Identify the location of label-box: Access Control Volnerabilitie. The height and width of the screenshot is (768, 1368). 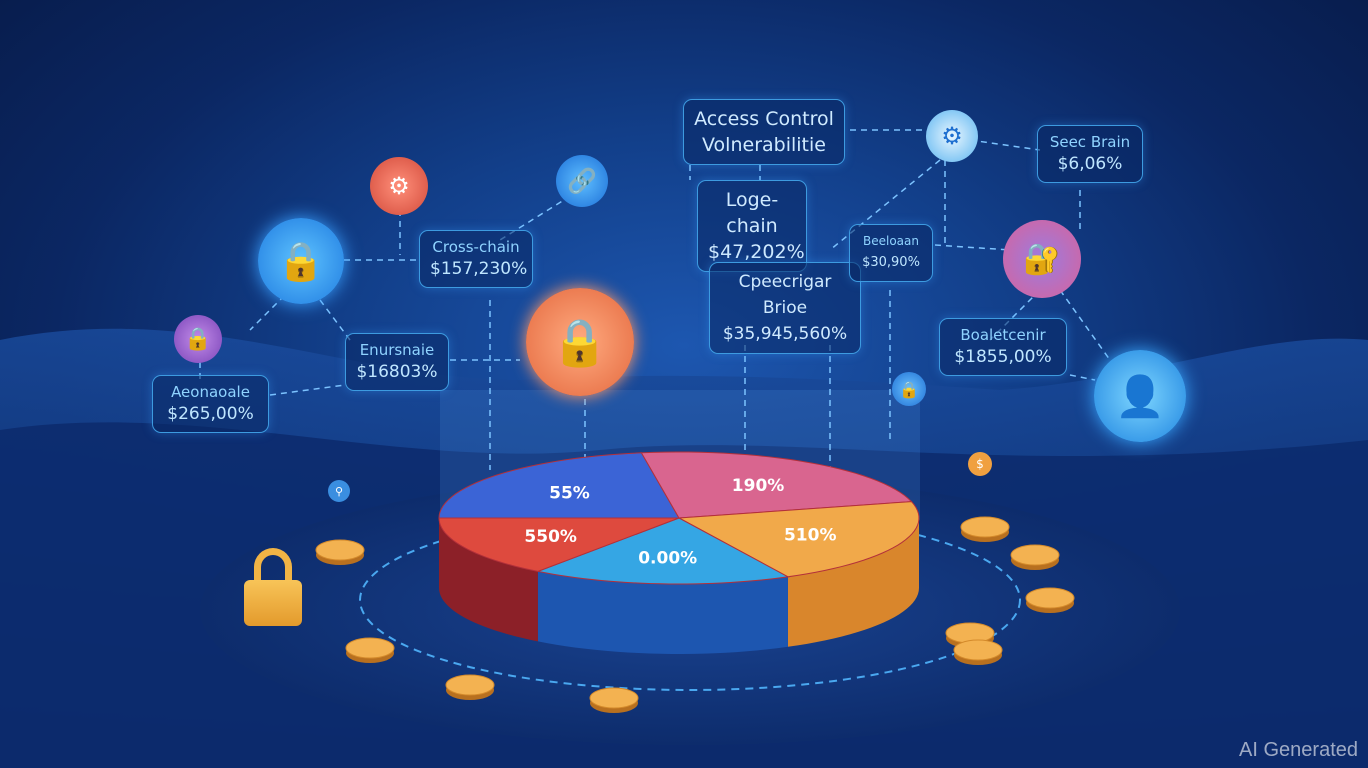
(764, 132).